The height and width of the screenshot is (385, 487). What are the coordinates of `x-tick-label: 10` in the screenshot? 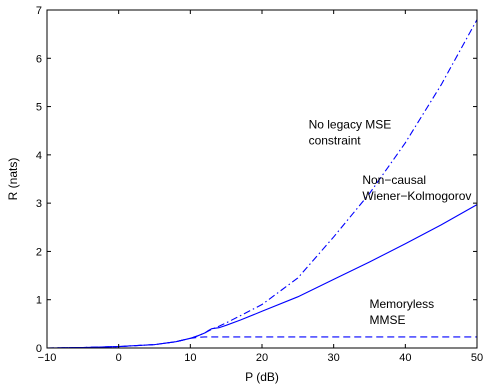 It's located at (190, 358).